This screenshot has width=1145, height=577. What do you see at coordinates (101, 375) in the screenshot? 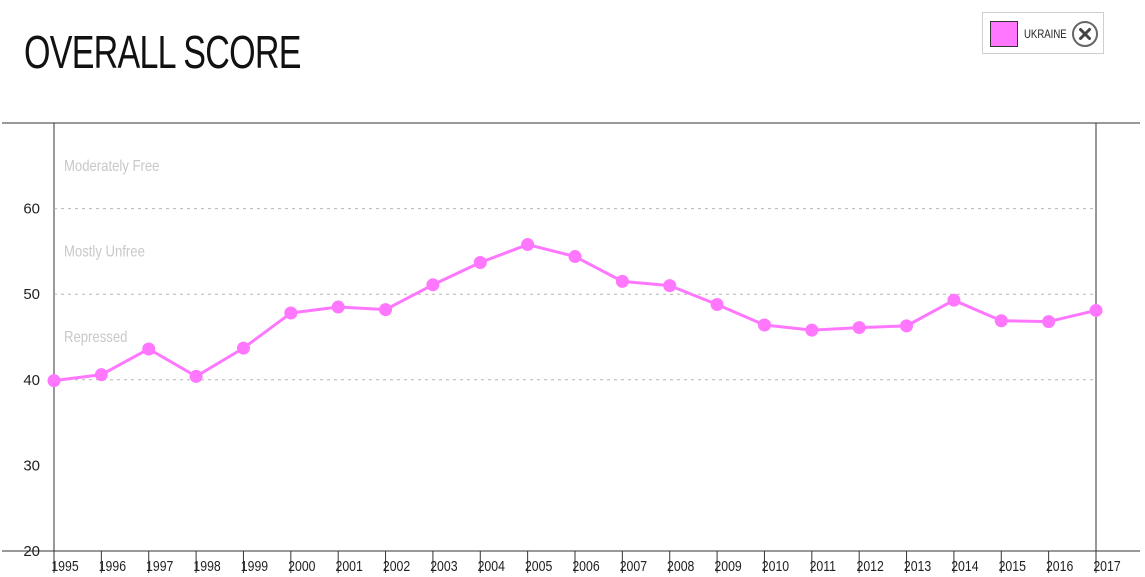
I see `data-point-1996` at bounding box center [101, 375].